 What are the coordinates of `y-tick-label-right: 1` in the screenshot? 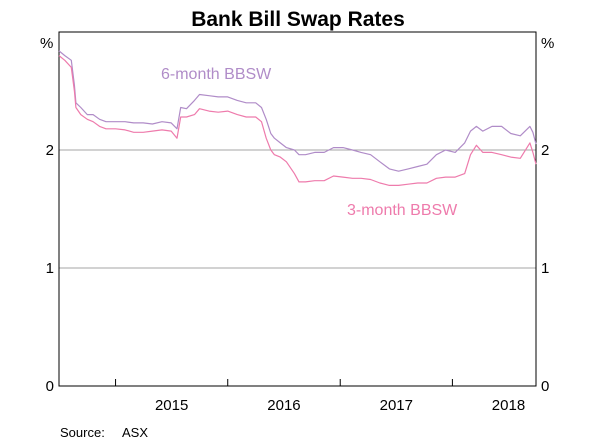 It's located at (545, 268).